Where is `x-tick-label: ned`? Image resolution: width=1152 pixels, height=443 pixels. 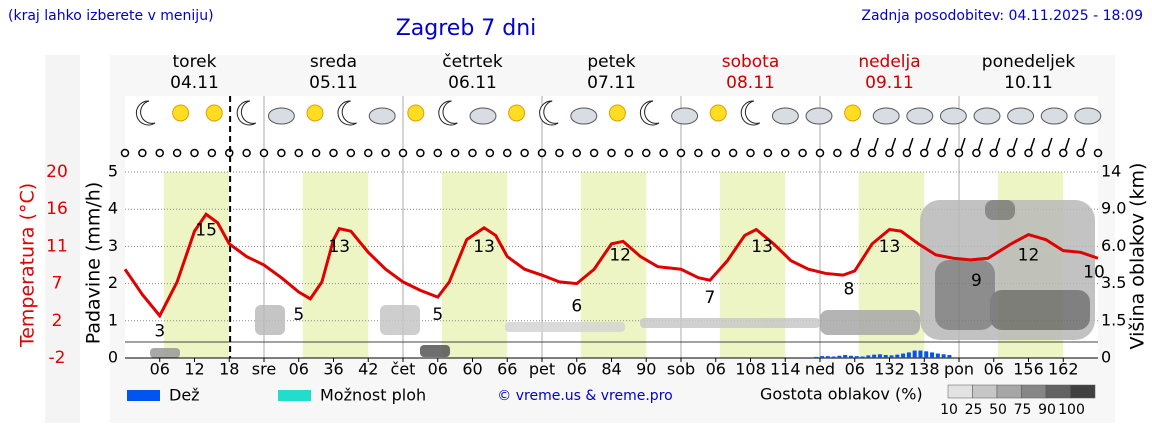 x-tick-label: ned is located at coordinates (820, 369).